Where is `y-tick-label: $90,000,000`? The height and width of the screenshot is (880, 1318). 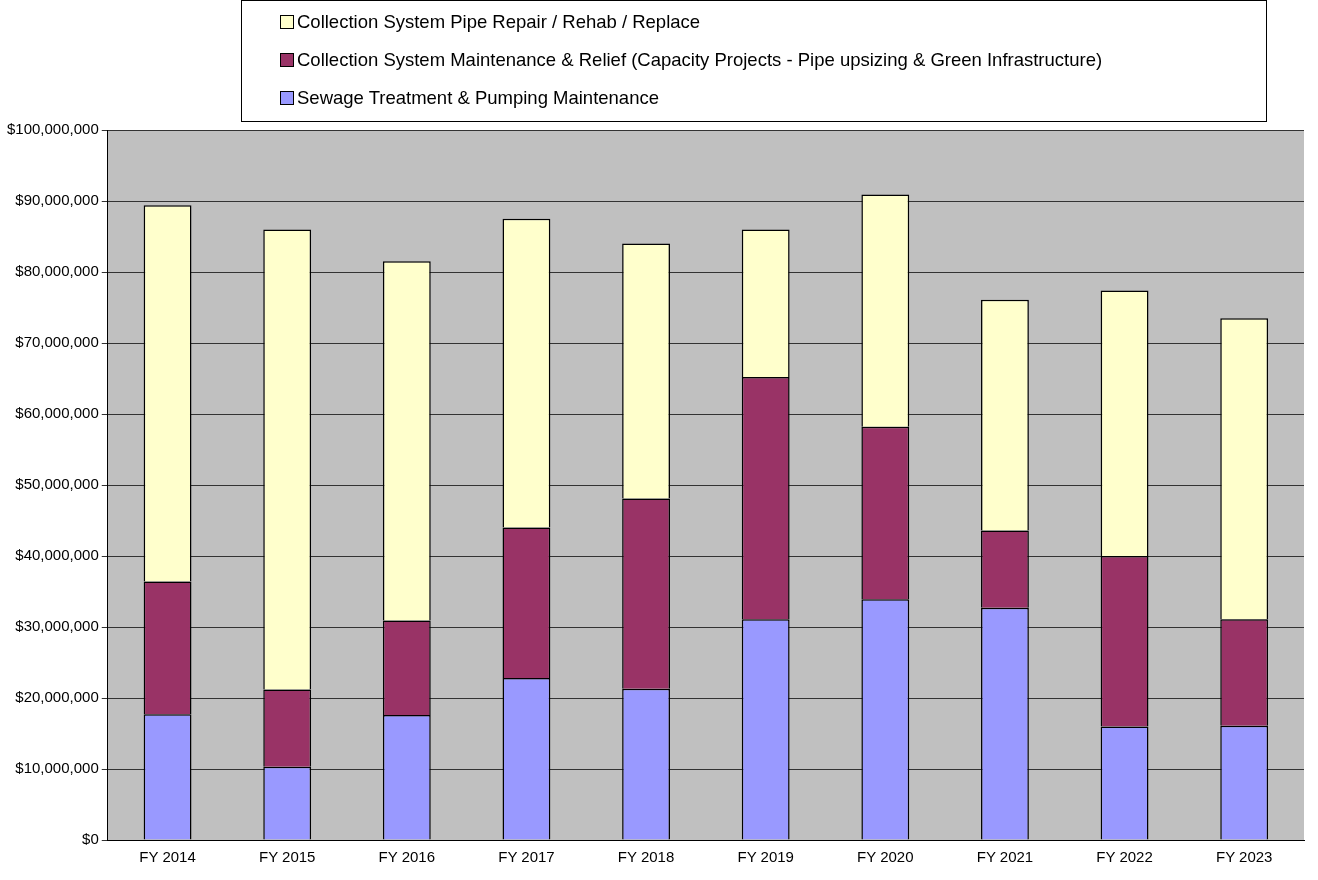
y-tick-label: $90,000,000 is located at coordinates (57, 200).